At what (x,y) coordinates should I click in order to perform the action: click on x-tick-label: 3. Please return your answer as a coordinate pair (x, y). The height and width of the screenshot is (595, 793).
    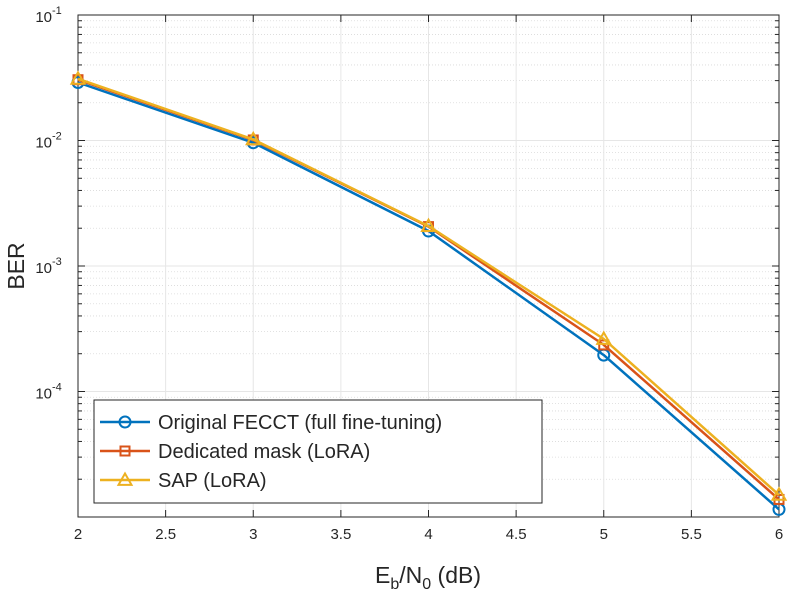
    Looking at the image, I should click on (253, 534).